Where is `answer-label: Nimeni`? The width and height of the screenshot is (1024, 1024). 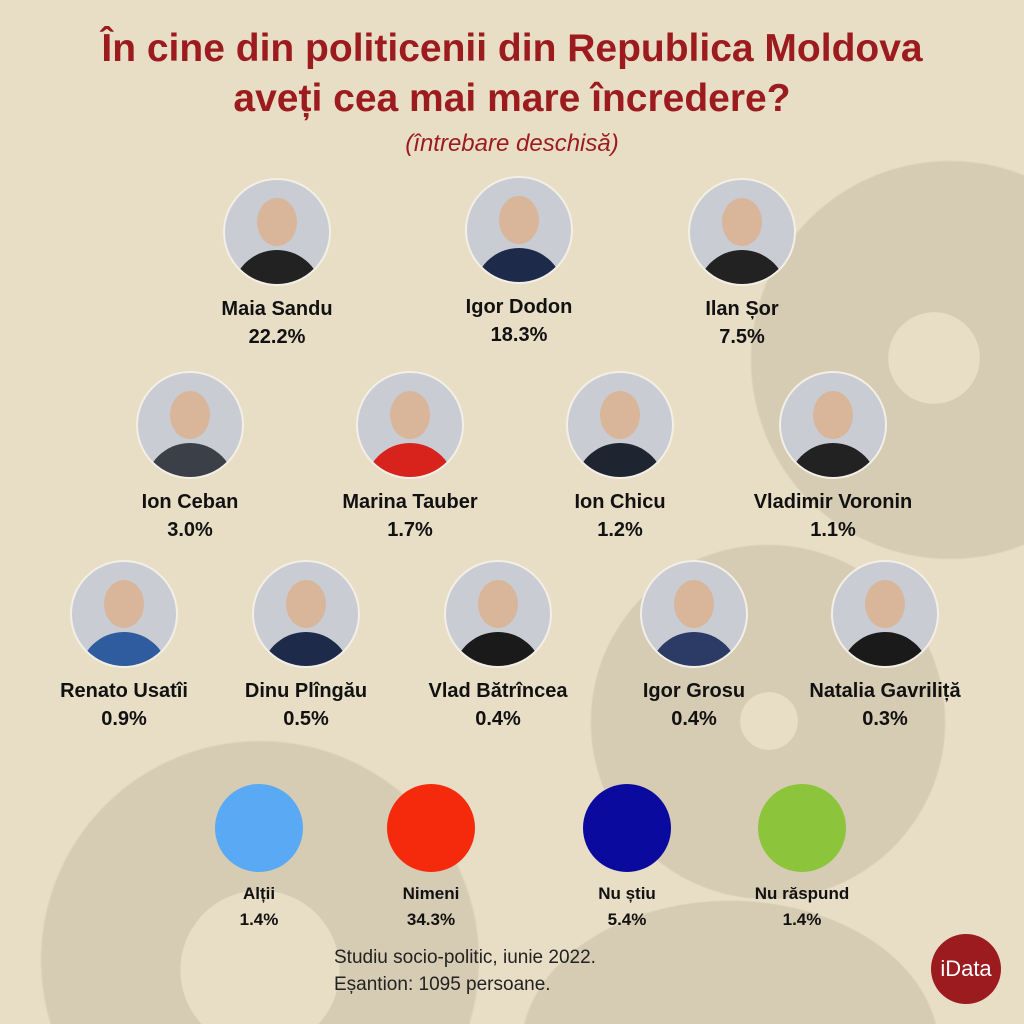
answer-label: Nimeni is located at coordinates (431, 893).